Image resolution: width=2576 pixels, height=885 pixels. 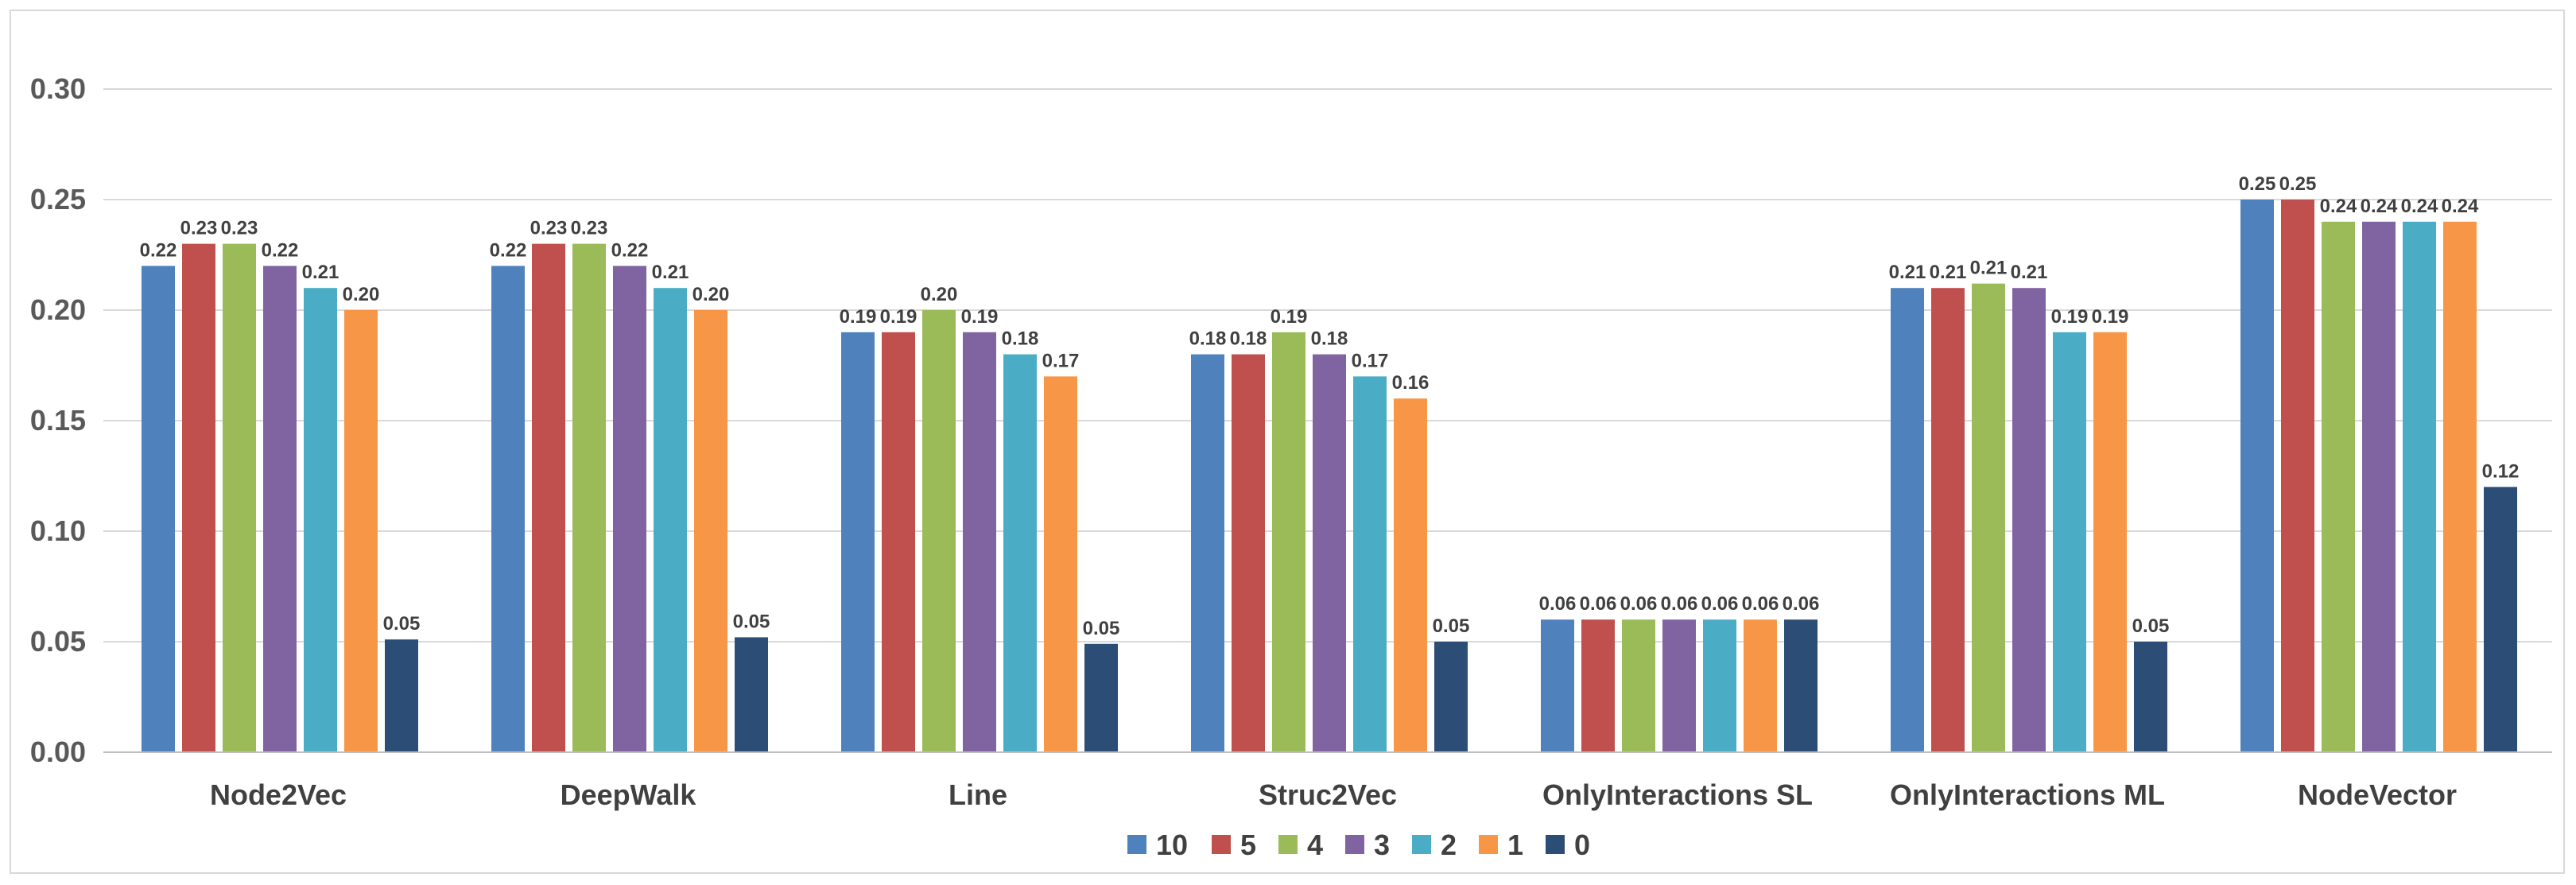 What do you see at coordinates (1411, 383) in the screenshot?
I see `data-label: 0.16` at bounding box center [1411, 383].